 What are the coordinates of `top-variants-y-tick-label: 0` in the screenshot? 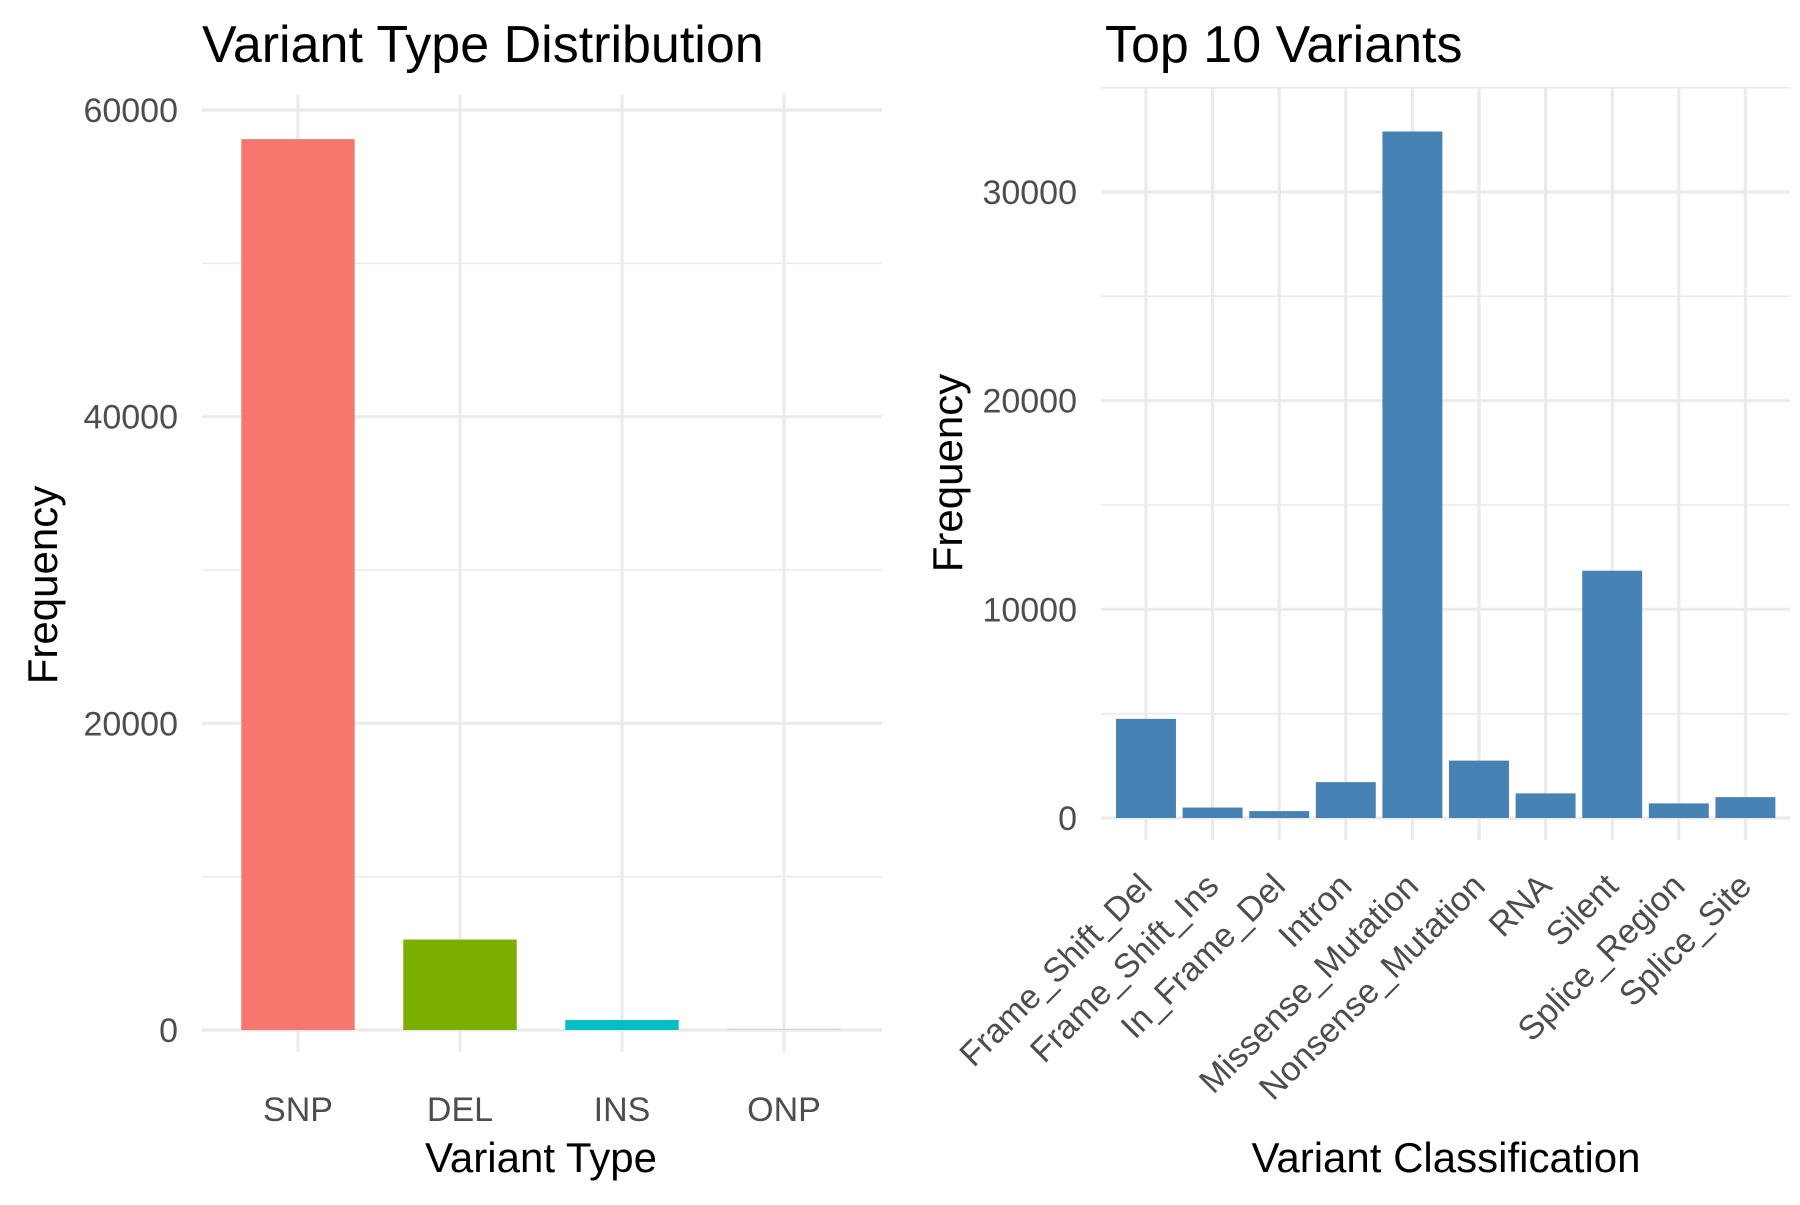 It's located at (1067, 819).